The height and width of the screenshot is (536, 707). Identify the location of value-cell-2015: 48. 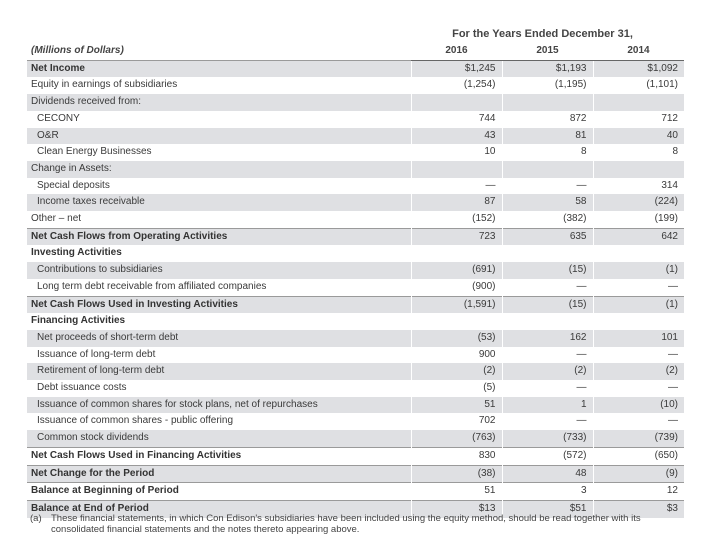
(547, 473).